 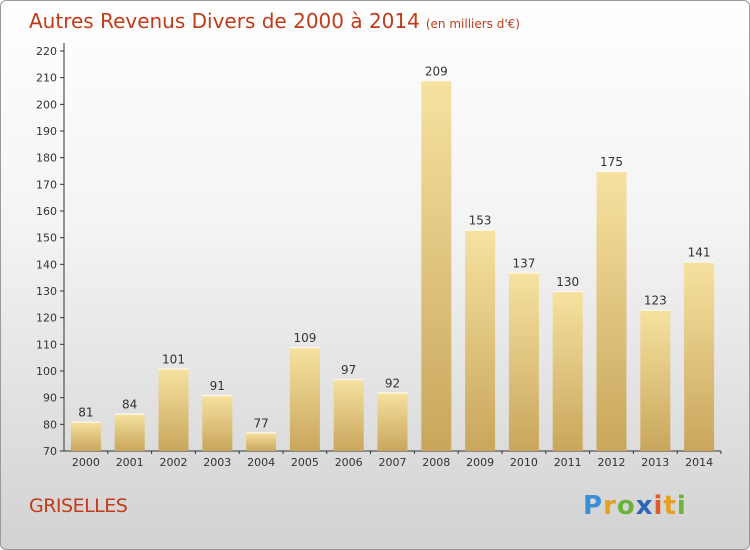 I want to click on data-label: 137, so click(x=523, y=263).